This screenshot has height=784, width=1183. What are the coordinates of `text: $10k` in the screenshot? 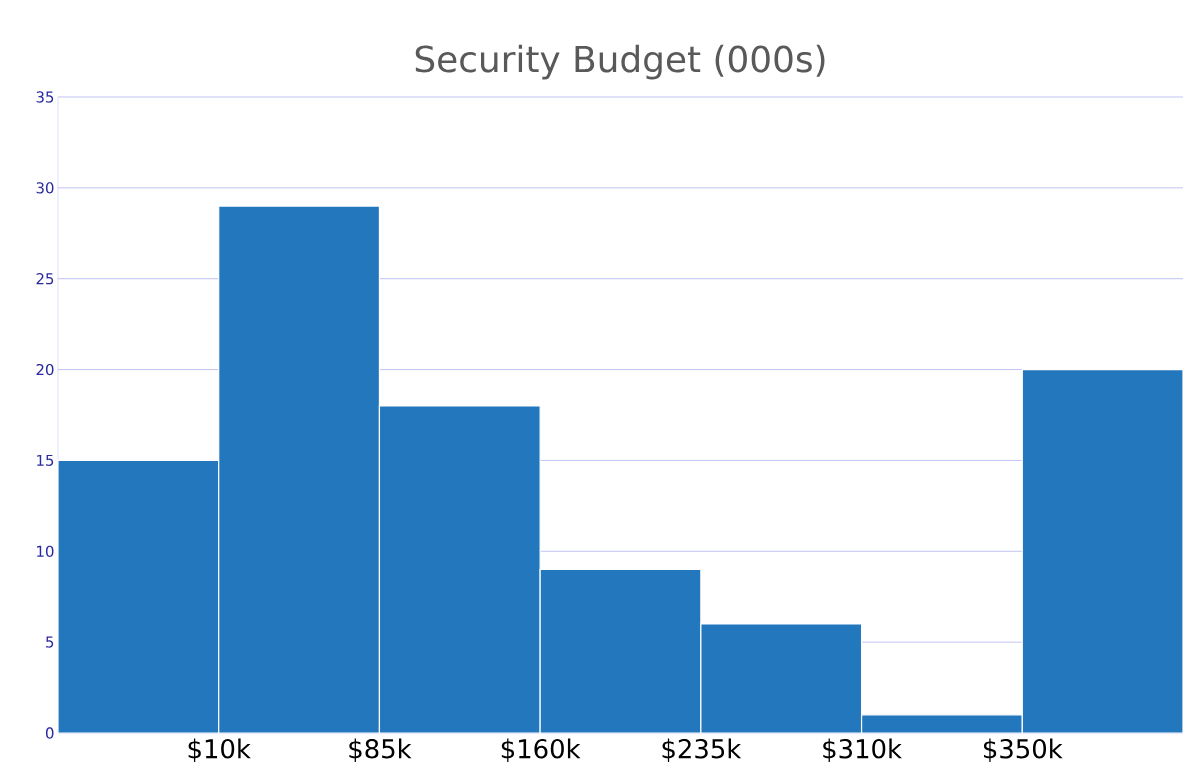 It's located at (219, 750).